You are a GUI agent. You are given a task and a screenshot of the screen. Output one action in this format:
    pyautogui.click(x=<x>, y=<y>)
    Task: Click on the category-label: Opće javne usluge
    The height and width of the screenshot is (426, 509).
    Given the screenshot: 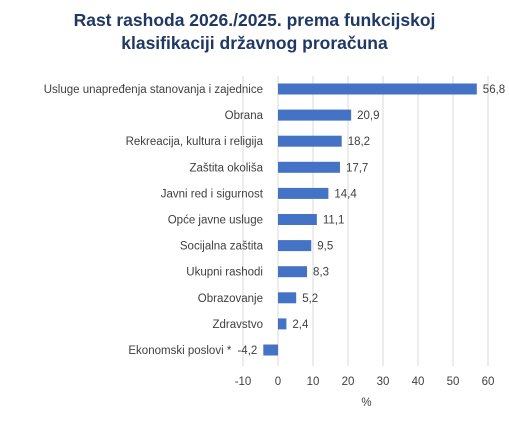 What is the action you would take?
    pyautogui.click(x=215, y=221)
    